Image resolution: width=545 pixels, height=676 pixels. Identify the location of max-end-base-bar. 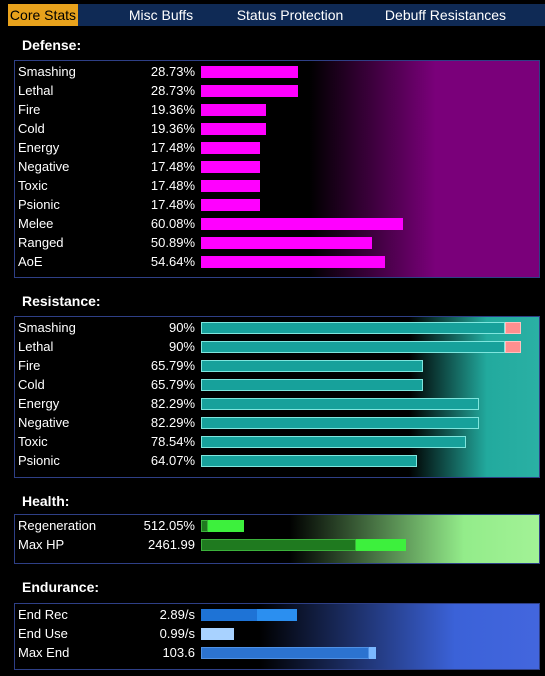
(285, 653).